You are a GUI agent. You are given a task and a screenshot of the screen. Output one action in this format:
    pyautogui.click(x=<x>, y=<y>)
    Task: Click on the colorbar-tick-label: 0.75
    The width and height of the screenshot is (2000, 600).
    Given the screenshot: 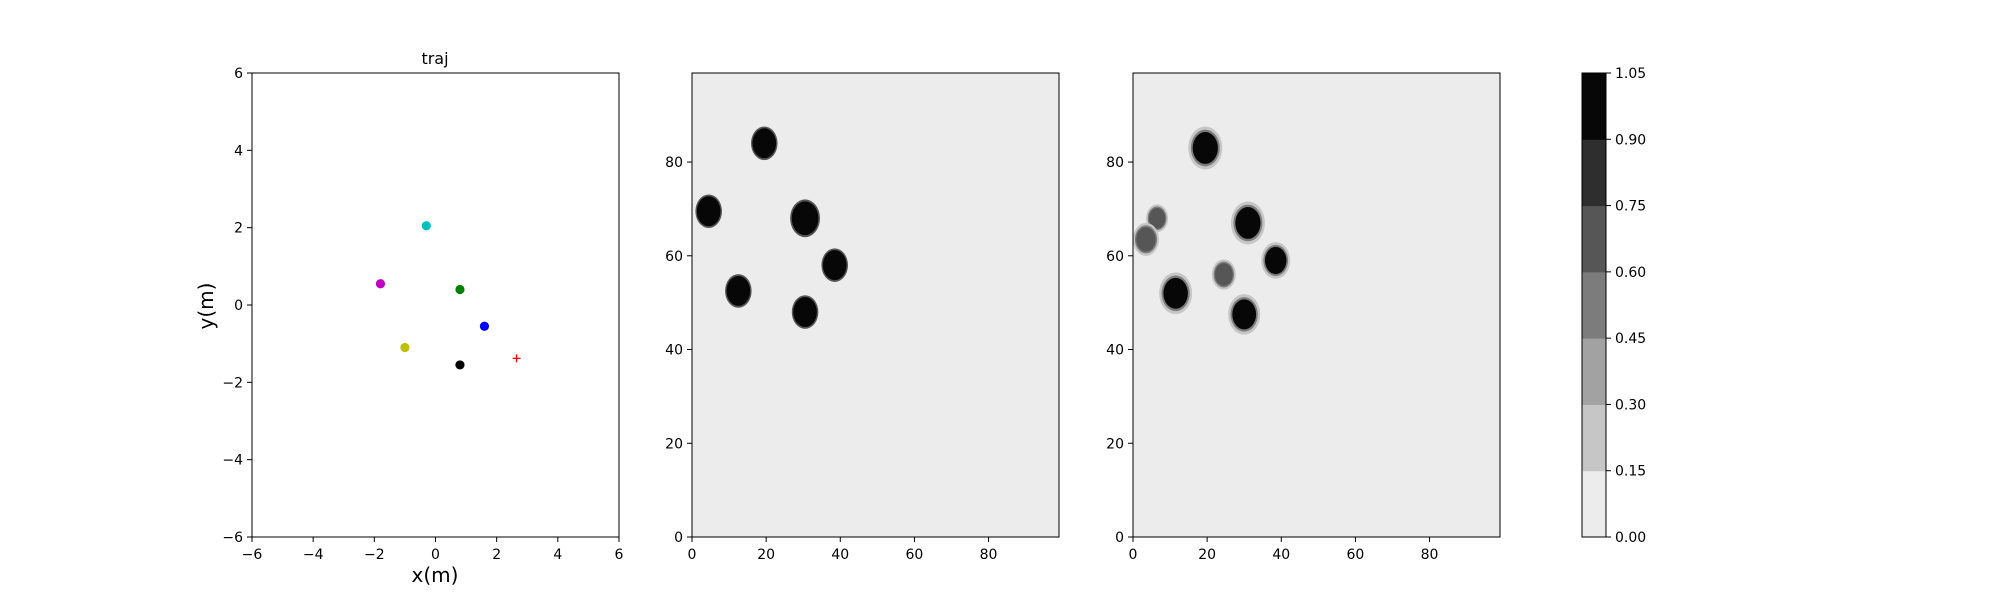 What is the action you would take?
    pyautogui.click(x=1630, y=207)
    